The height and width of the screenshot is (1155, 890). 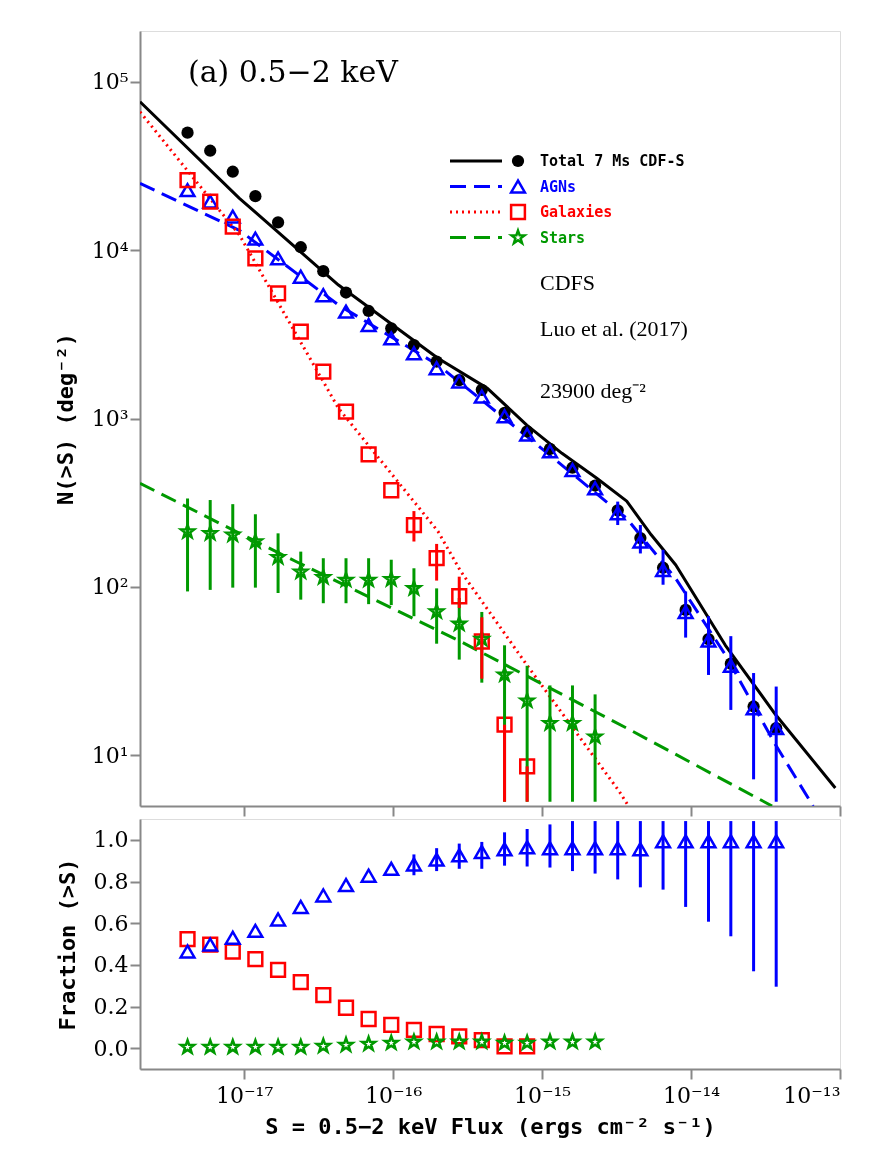 What do you see at coordinates (111, 965) in the screenshot?
I see `y-tick-label: 0.4` at bounding box center [111, 965].